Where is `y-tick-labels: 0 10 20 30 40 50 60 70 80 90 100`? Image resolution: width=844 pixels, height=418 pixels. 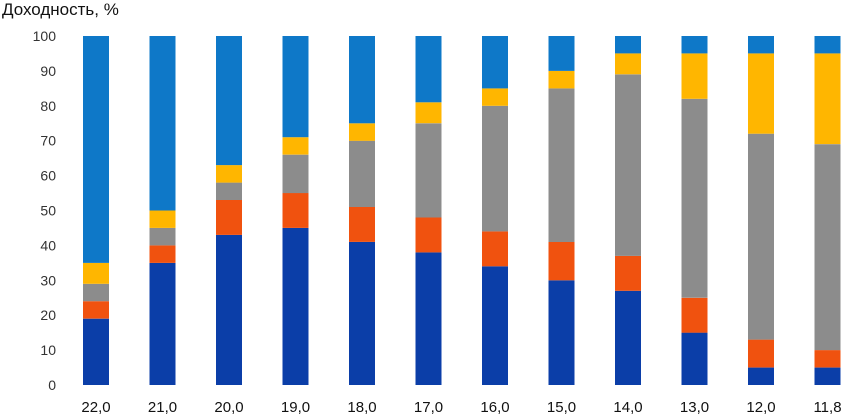
y-tick-labels: 0 10 20 30 40 50 60 70 80 90 100 is located at coordinates (45, 210).